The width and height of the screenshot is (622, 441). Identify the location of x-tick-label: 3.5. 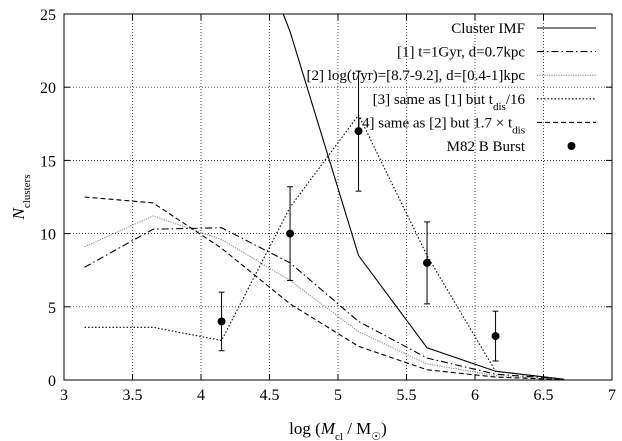
(133, 395).